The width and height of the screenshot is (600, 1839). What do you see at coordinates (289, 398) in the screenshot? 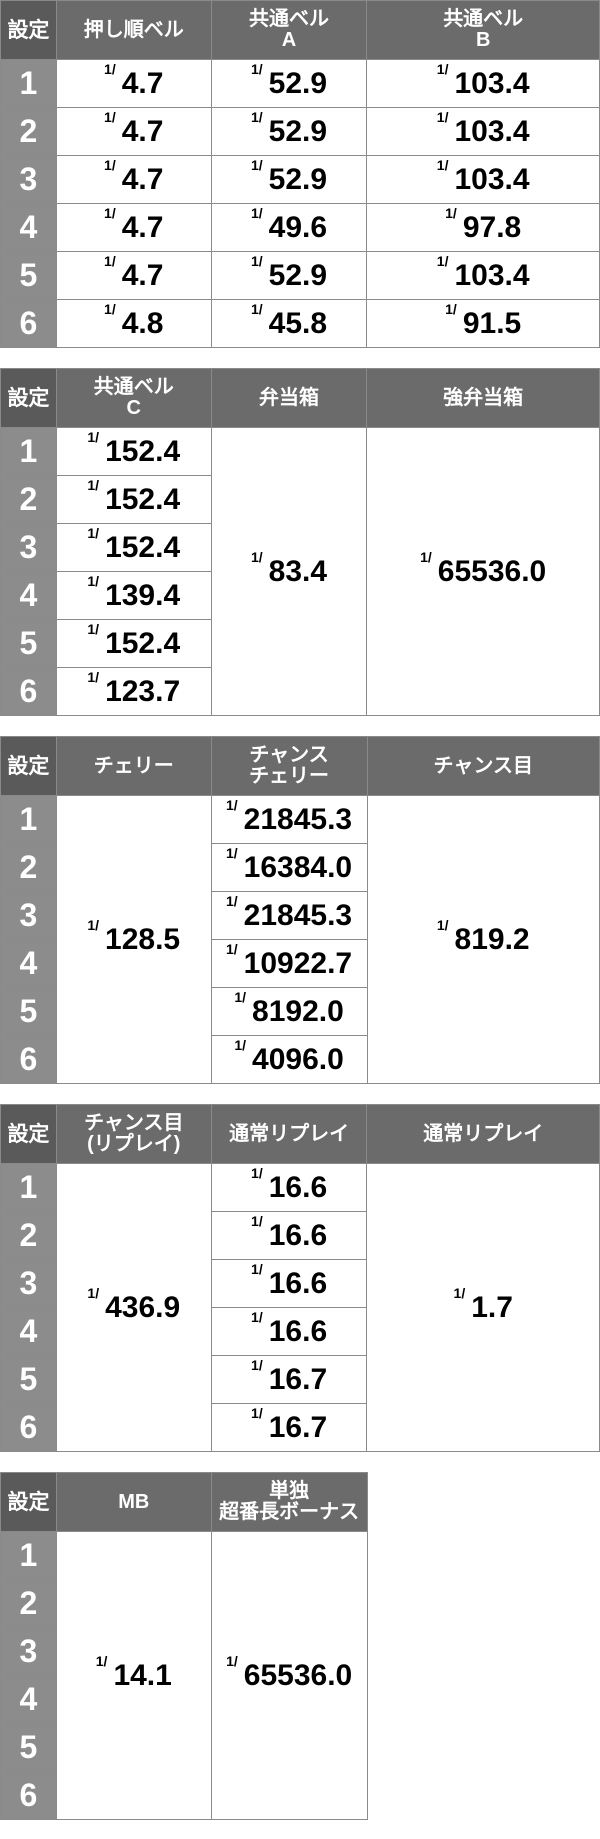
I see `column-header: 弁当箱` at bounding box center [289, 398].